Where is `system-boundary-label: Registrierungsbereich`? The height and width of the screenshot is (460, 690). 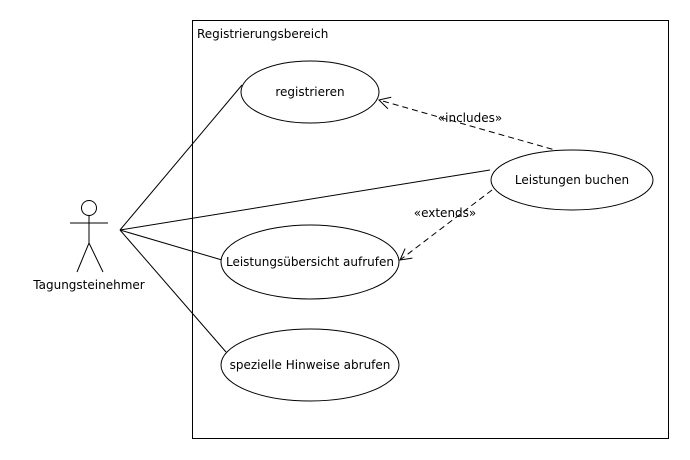
system-boundary-label: Registrierungsbereich is located at coordinates (262, 34).